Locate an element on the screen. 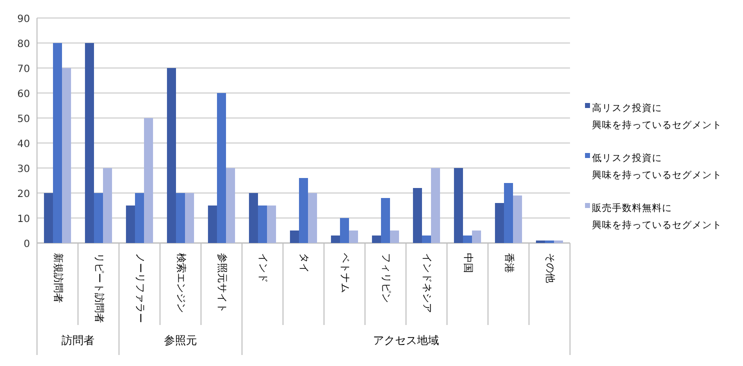 The image size is (743, 366). y-tick-label: 20 is located at coordinates (23, 194).